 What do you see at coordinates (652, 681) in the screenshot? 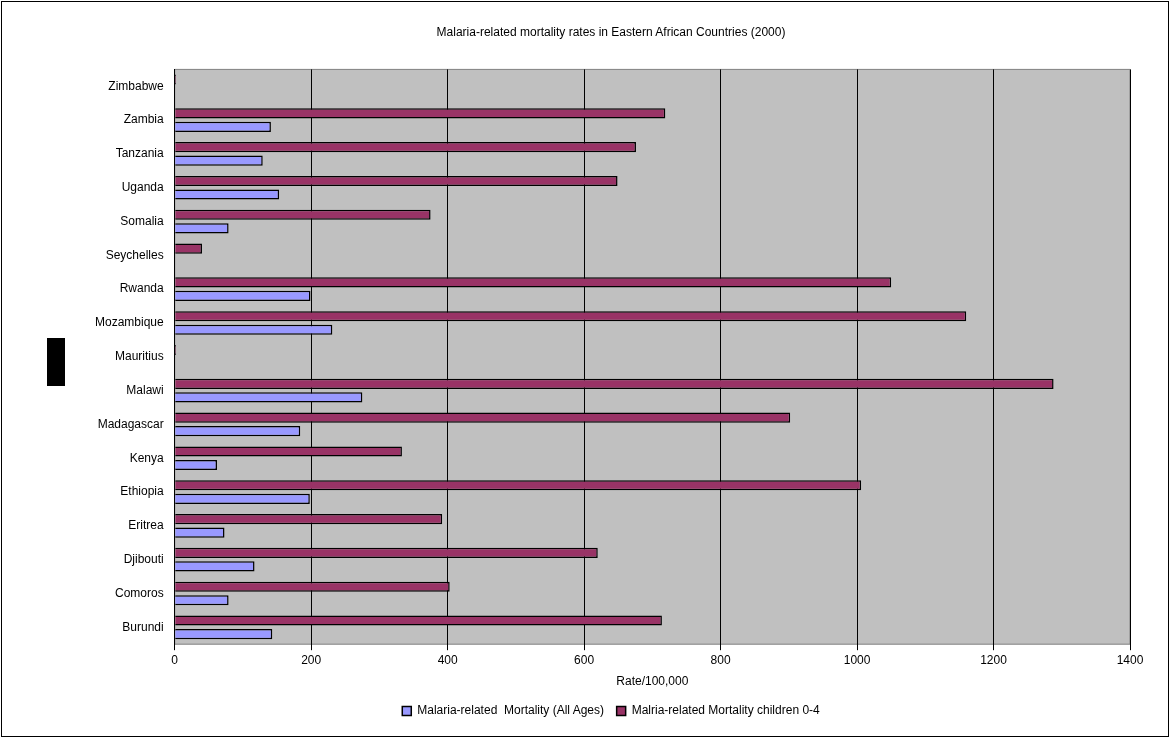
I see `x-axis-title: Rate/100,000` at bounding box center [652, 681].